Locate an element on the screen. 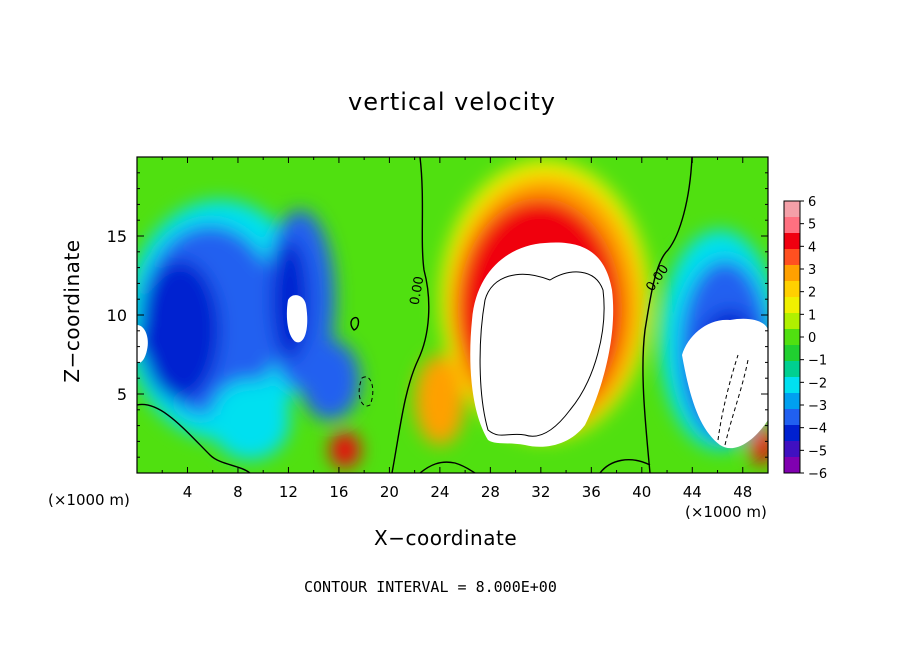 Image resolution: width=904 pixels, height=654 pixels. chart-title: vertical velocity is located at coordinates (452, 102).